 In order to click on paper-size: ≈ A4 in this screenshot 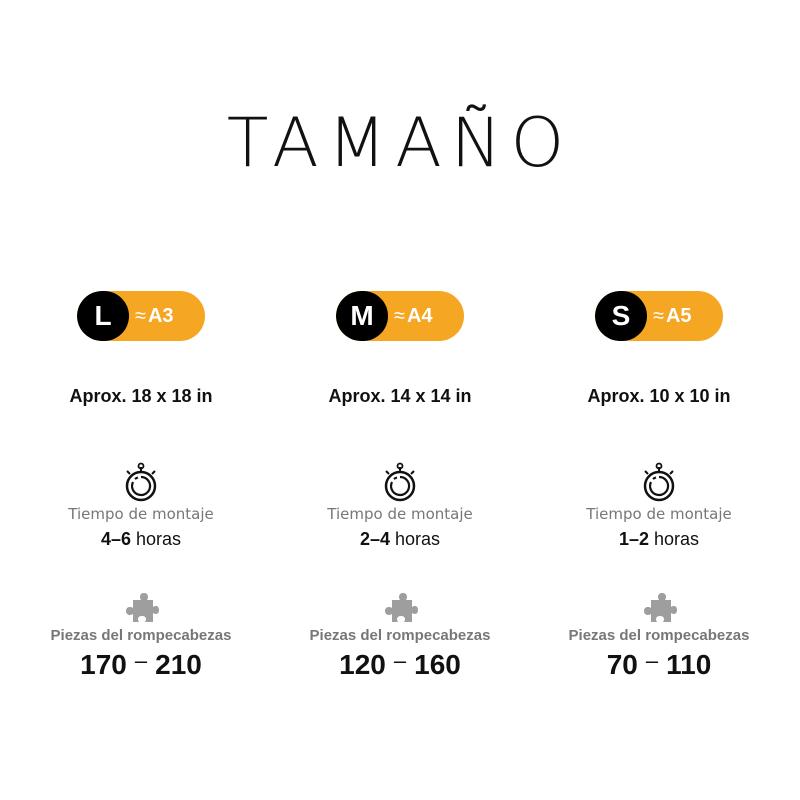, I will do `click(413, 316)`.